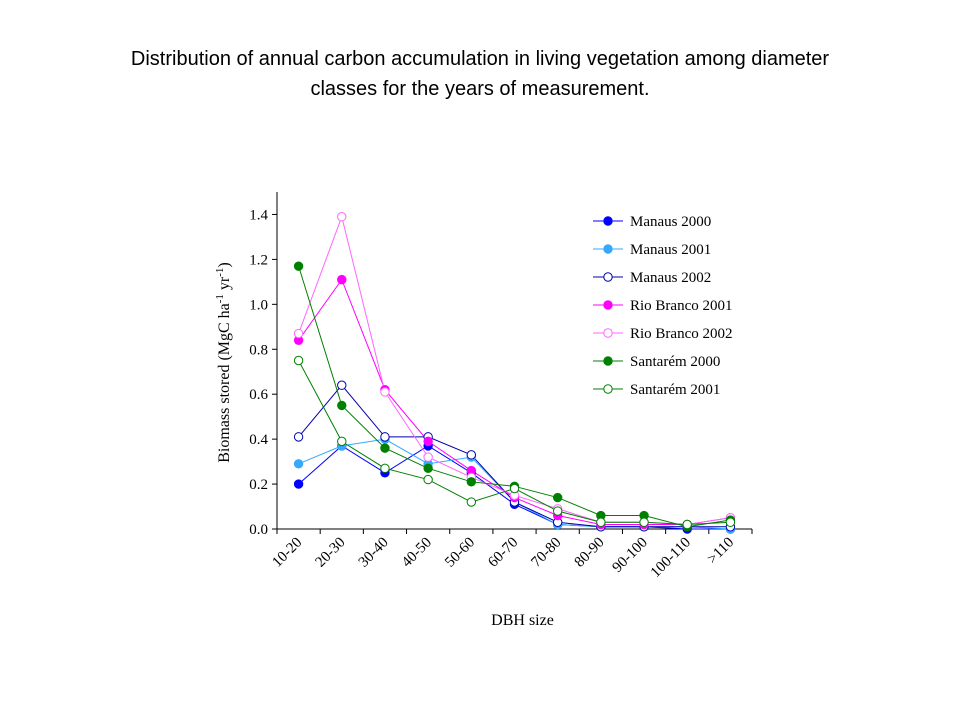 This screenshot has width=960, height=720. I want to click on x-tick-label: 90-100, so click(630, 555).